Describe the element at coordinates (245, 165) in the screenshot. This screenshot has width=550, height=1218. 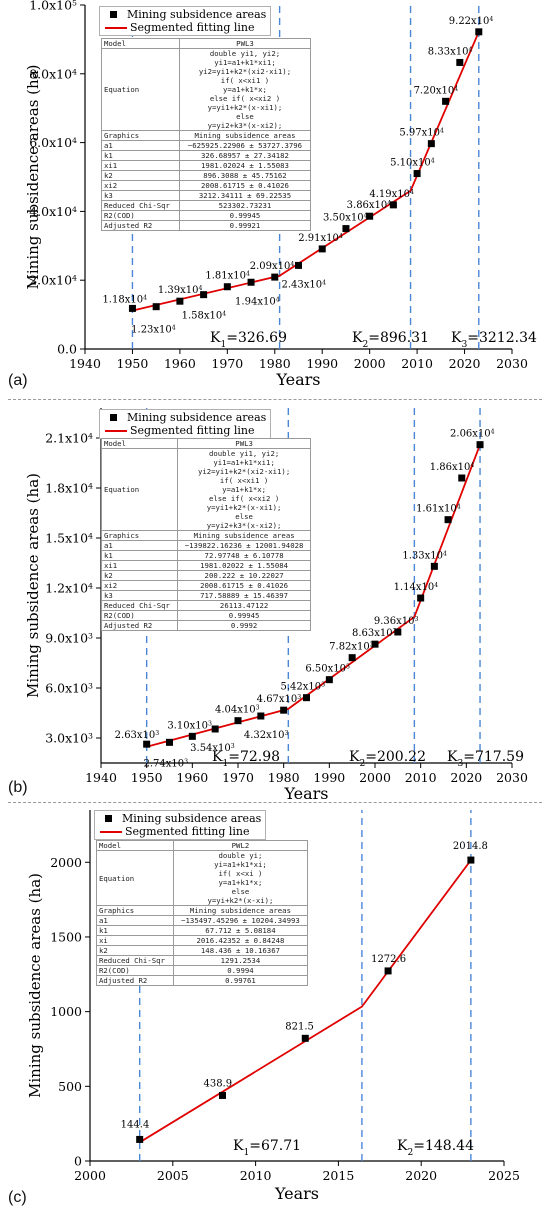
I see `param-value: 1981.02024 ± 1.55083` at that location.